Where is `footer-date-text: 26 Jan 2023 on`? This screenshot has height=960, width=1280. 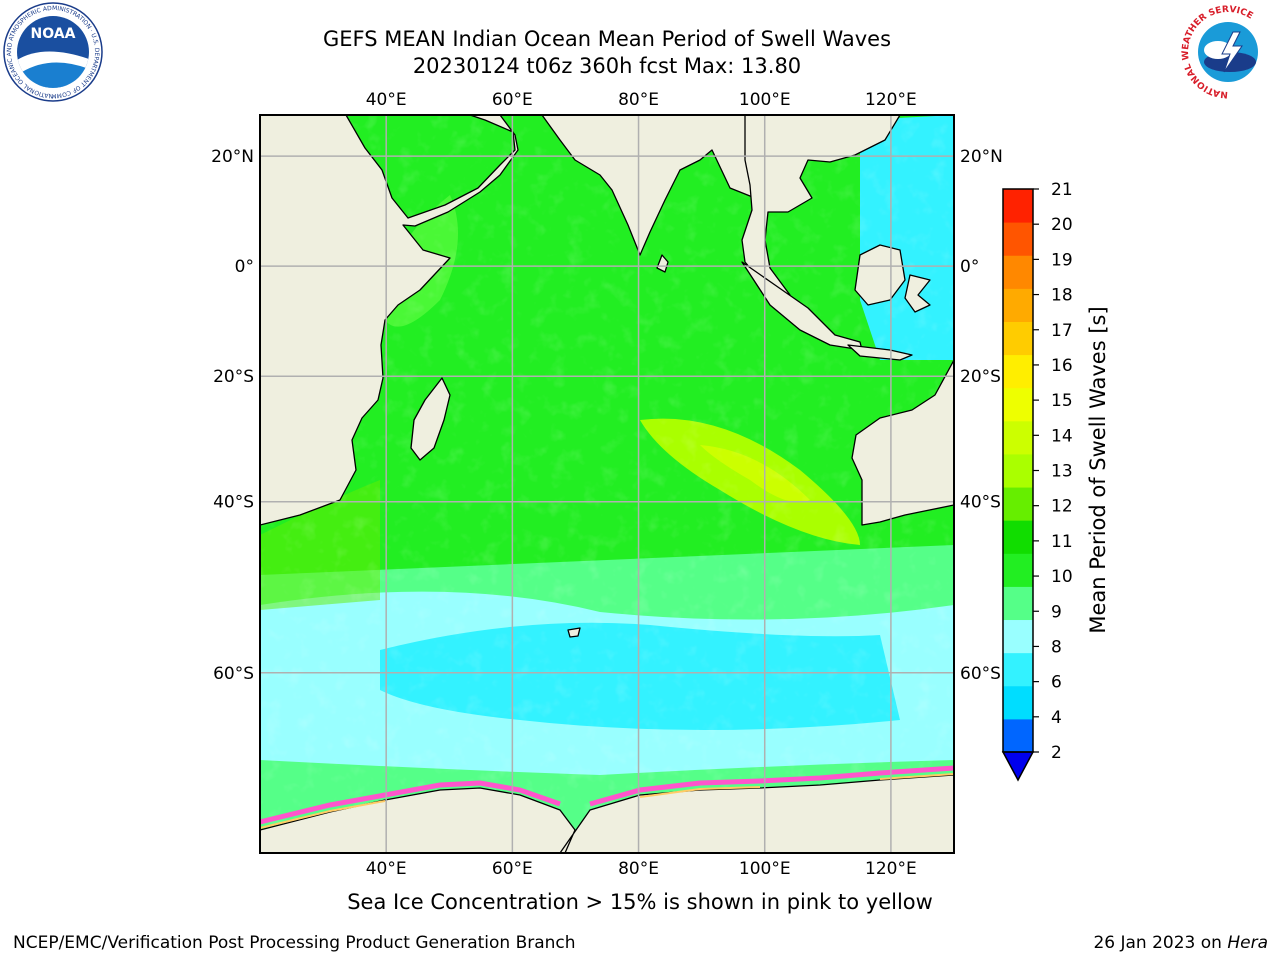
footer-date-text: 26 Jan 2023 on is located at coordinates (1160, 943).